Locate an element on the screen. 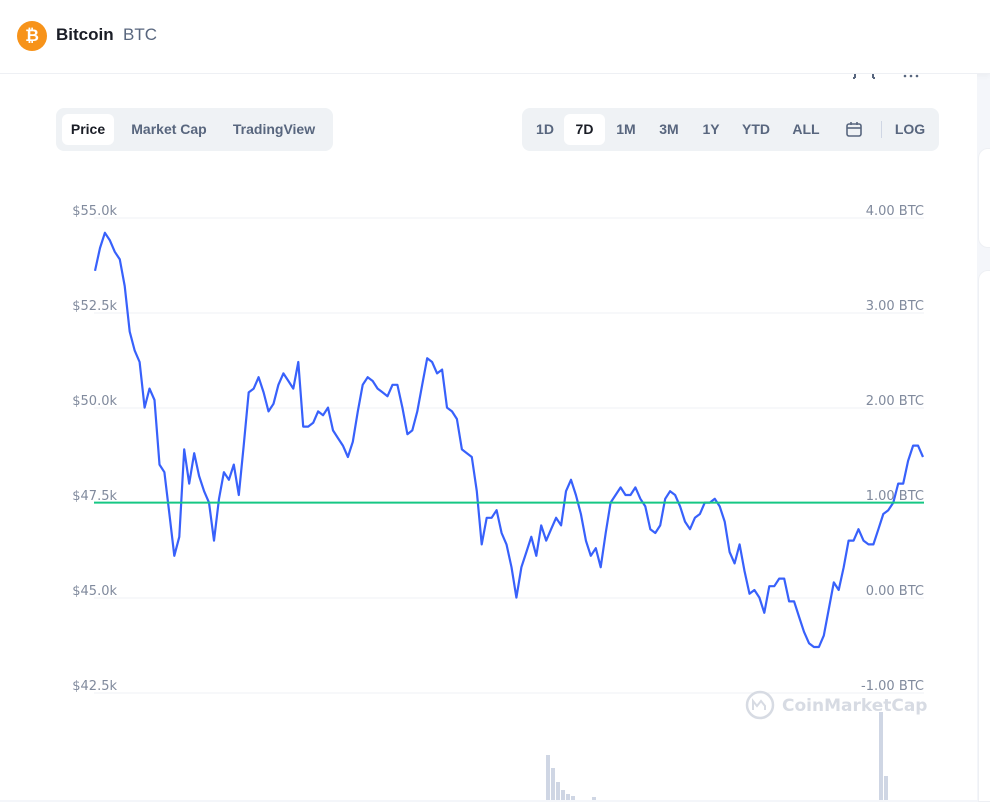 This screenshot has height=802, width=990. tab-tradingview: TradingView is located at coordinates (274, 129).